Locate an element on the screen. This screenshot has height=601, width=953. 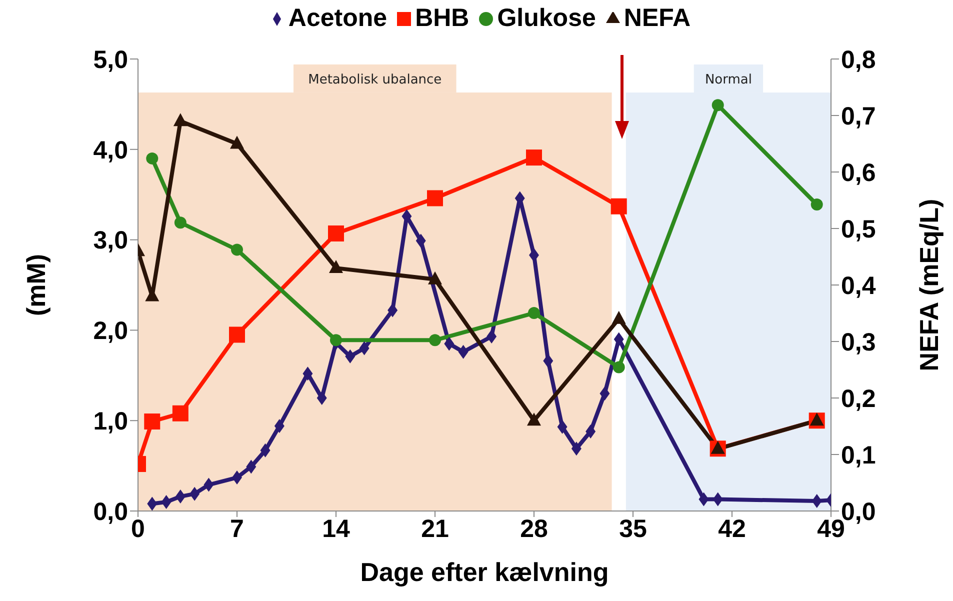
x-tick-label: 28 is located at coordinates (534, 528).